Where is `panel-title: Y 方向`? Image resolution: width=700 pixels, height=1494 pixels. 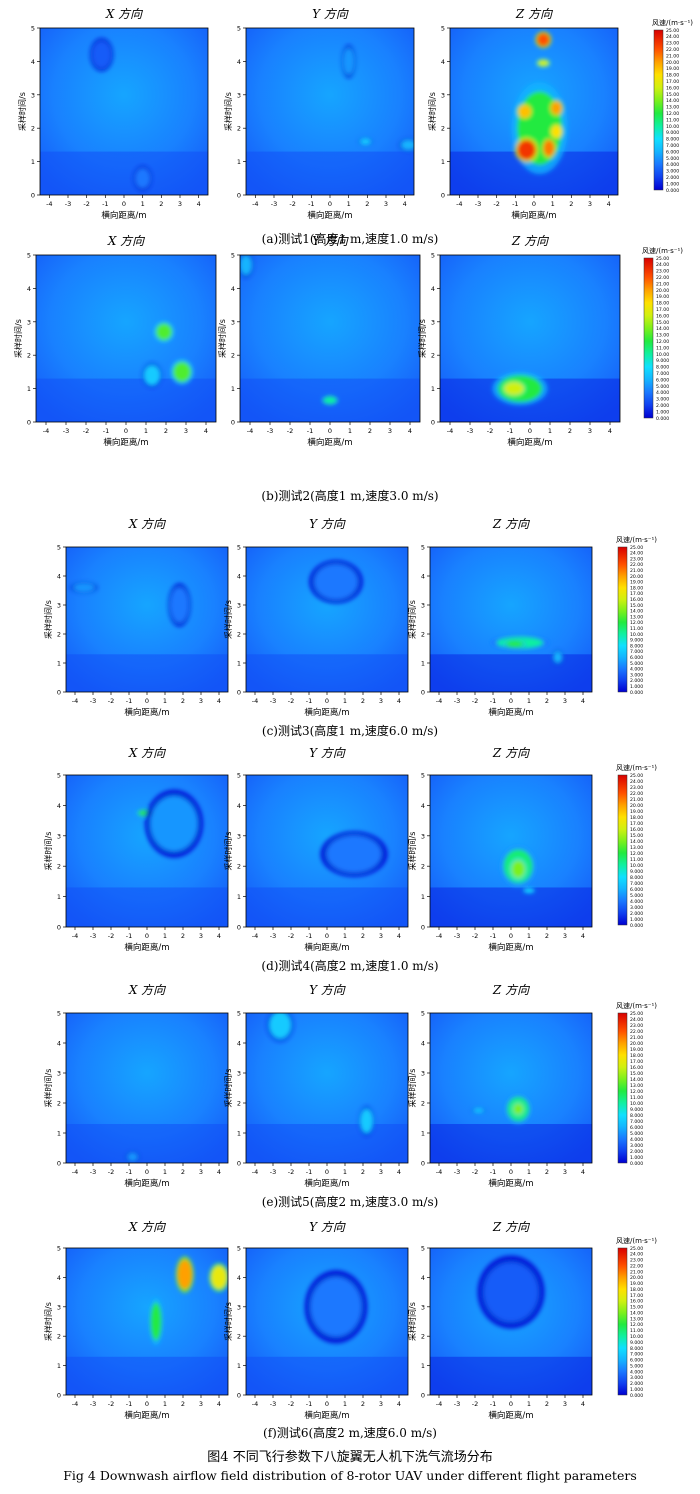 panel-title: Y 方向 is located at coordinates (327, 1227).